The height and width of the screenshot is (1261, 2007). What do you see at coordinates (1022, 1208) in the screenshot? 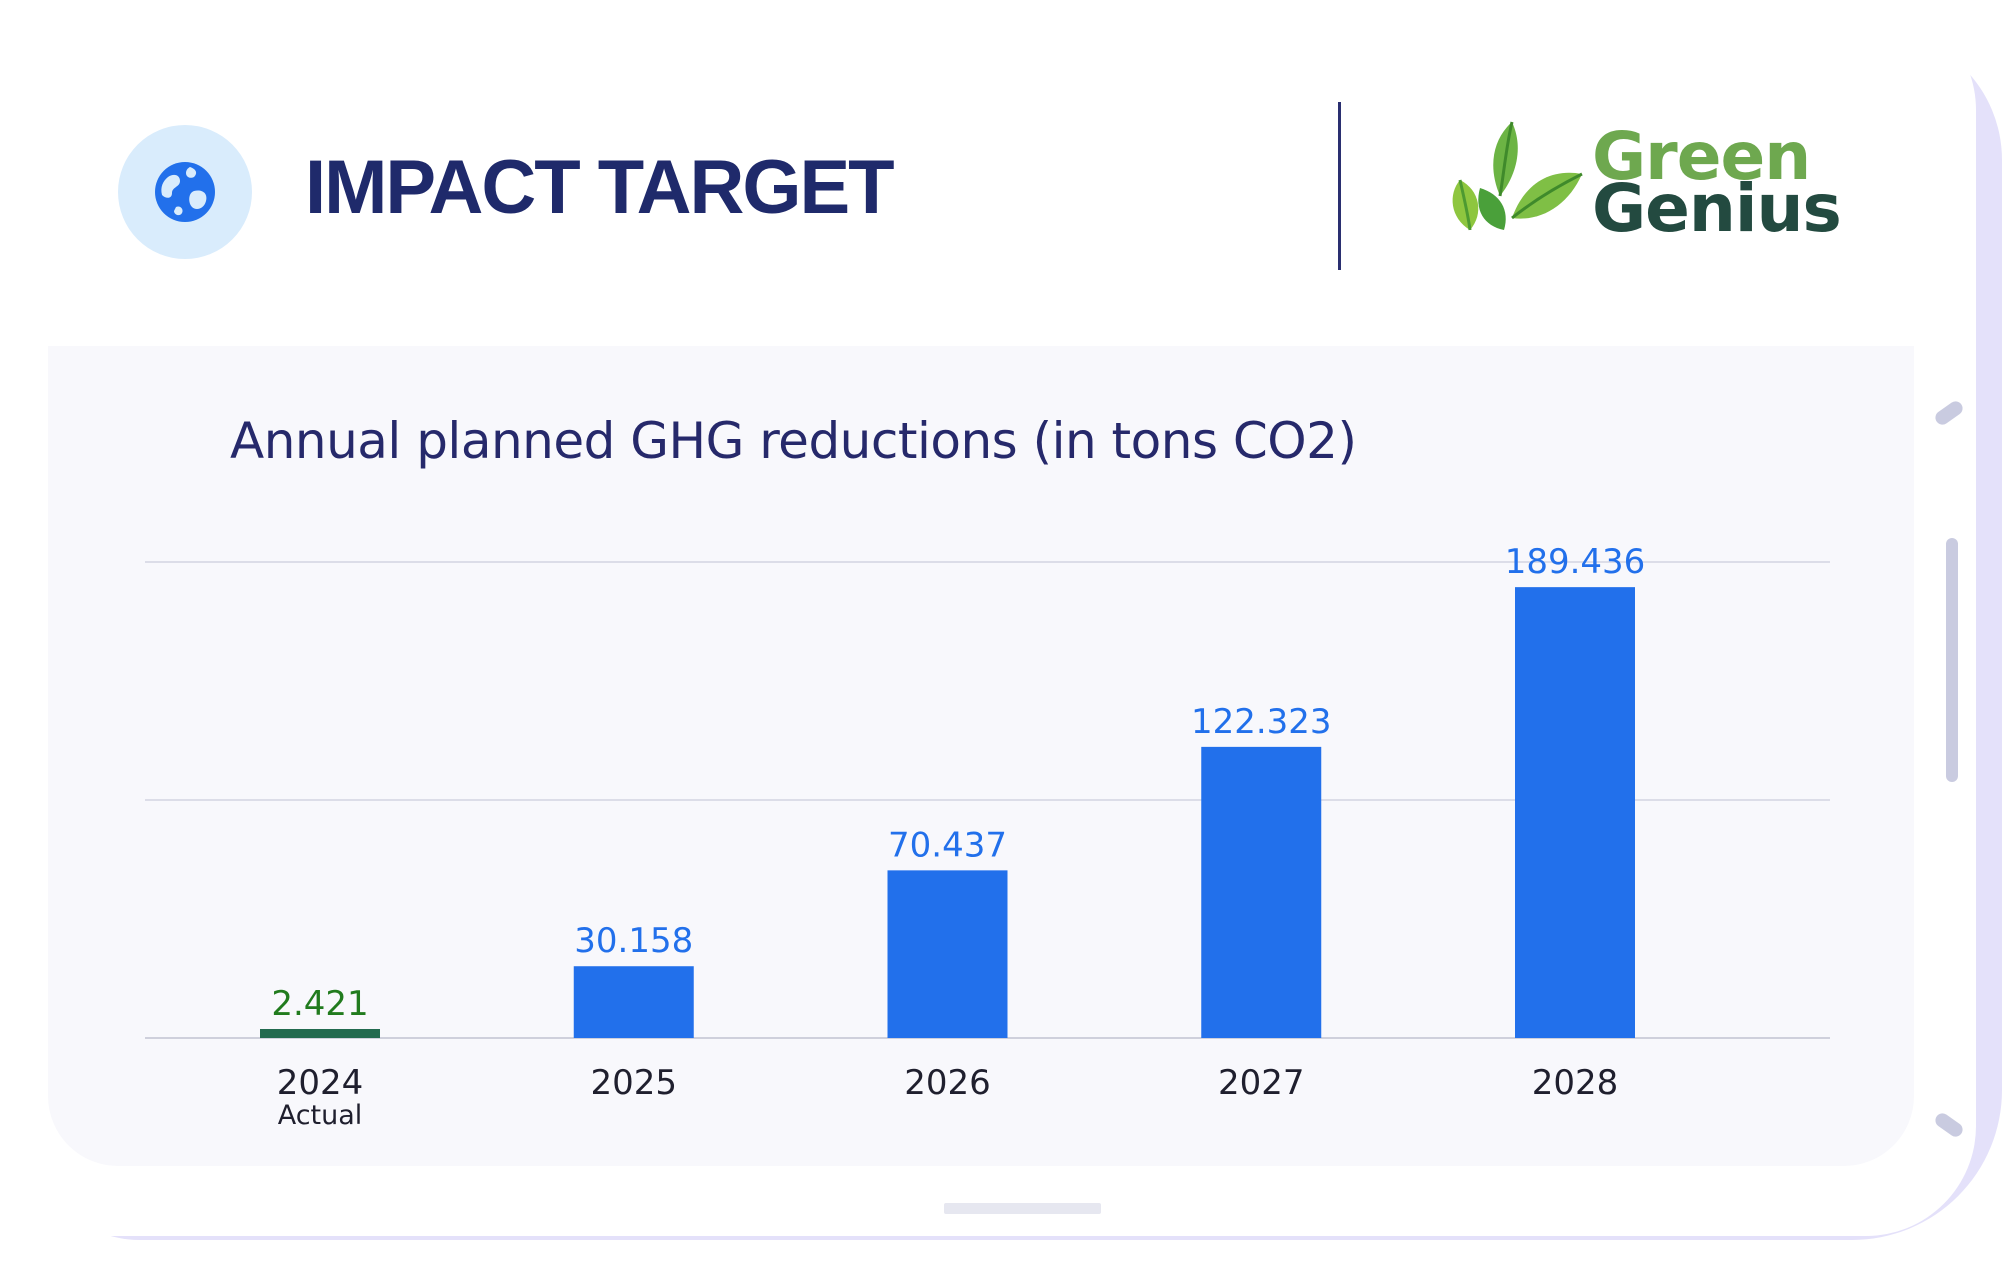
I see `home-indicator` at bounding box center [1022, 1208].